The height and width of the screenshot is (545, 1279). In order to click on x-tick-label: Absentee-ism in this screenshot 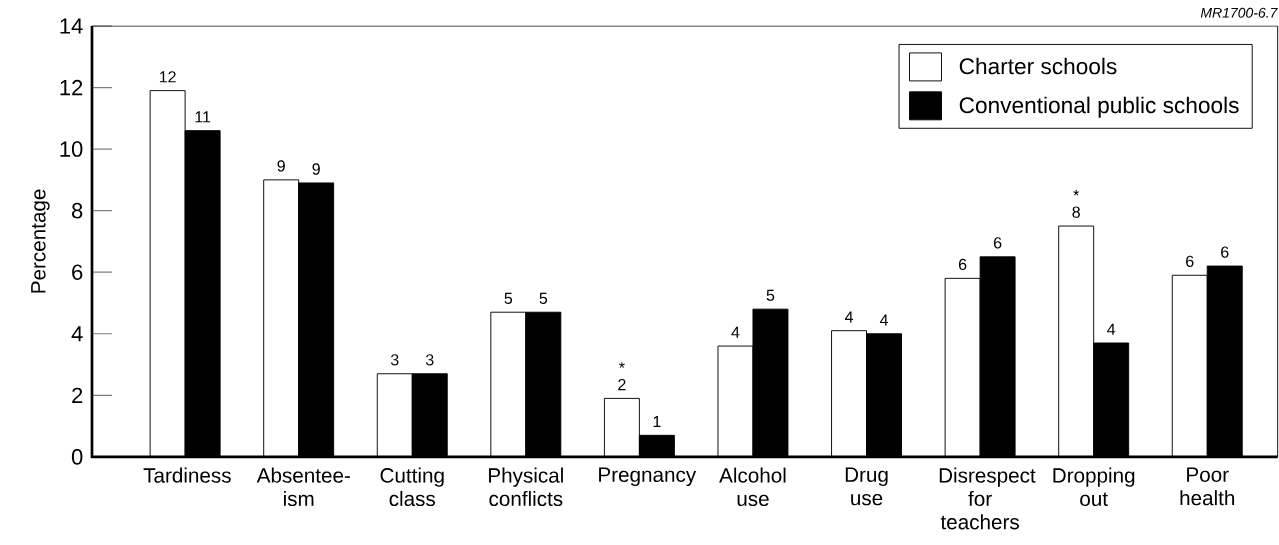, I will do `click(303, 487)`.